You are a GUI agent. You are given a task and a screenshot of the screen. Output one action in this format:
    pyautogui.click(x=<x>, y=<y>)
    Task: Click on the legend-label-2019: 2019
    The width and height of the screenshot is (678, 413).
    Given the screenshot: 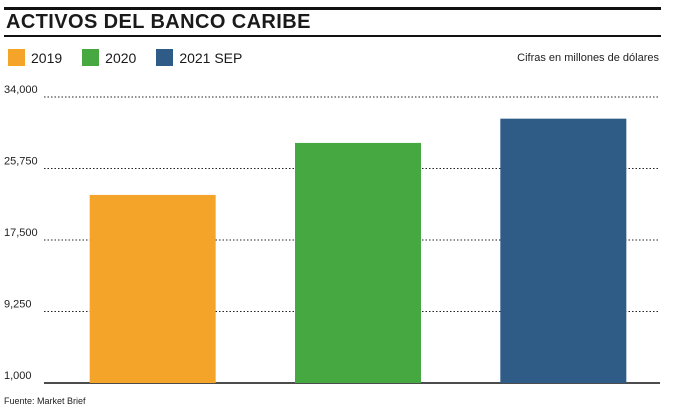 What is the action you would take?
    pyautogui.click(x=47, y=57)
    